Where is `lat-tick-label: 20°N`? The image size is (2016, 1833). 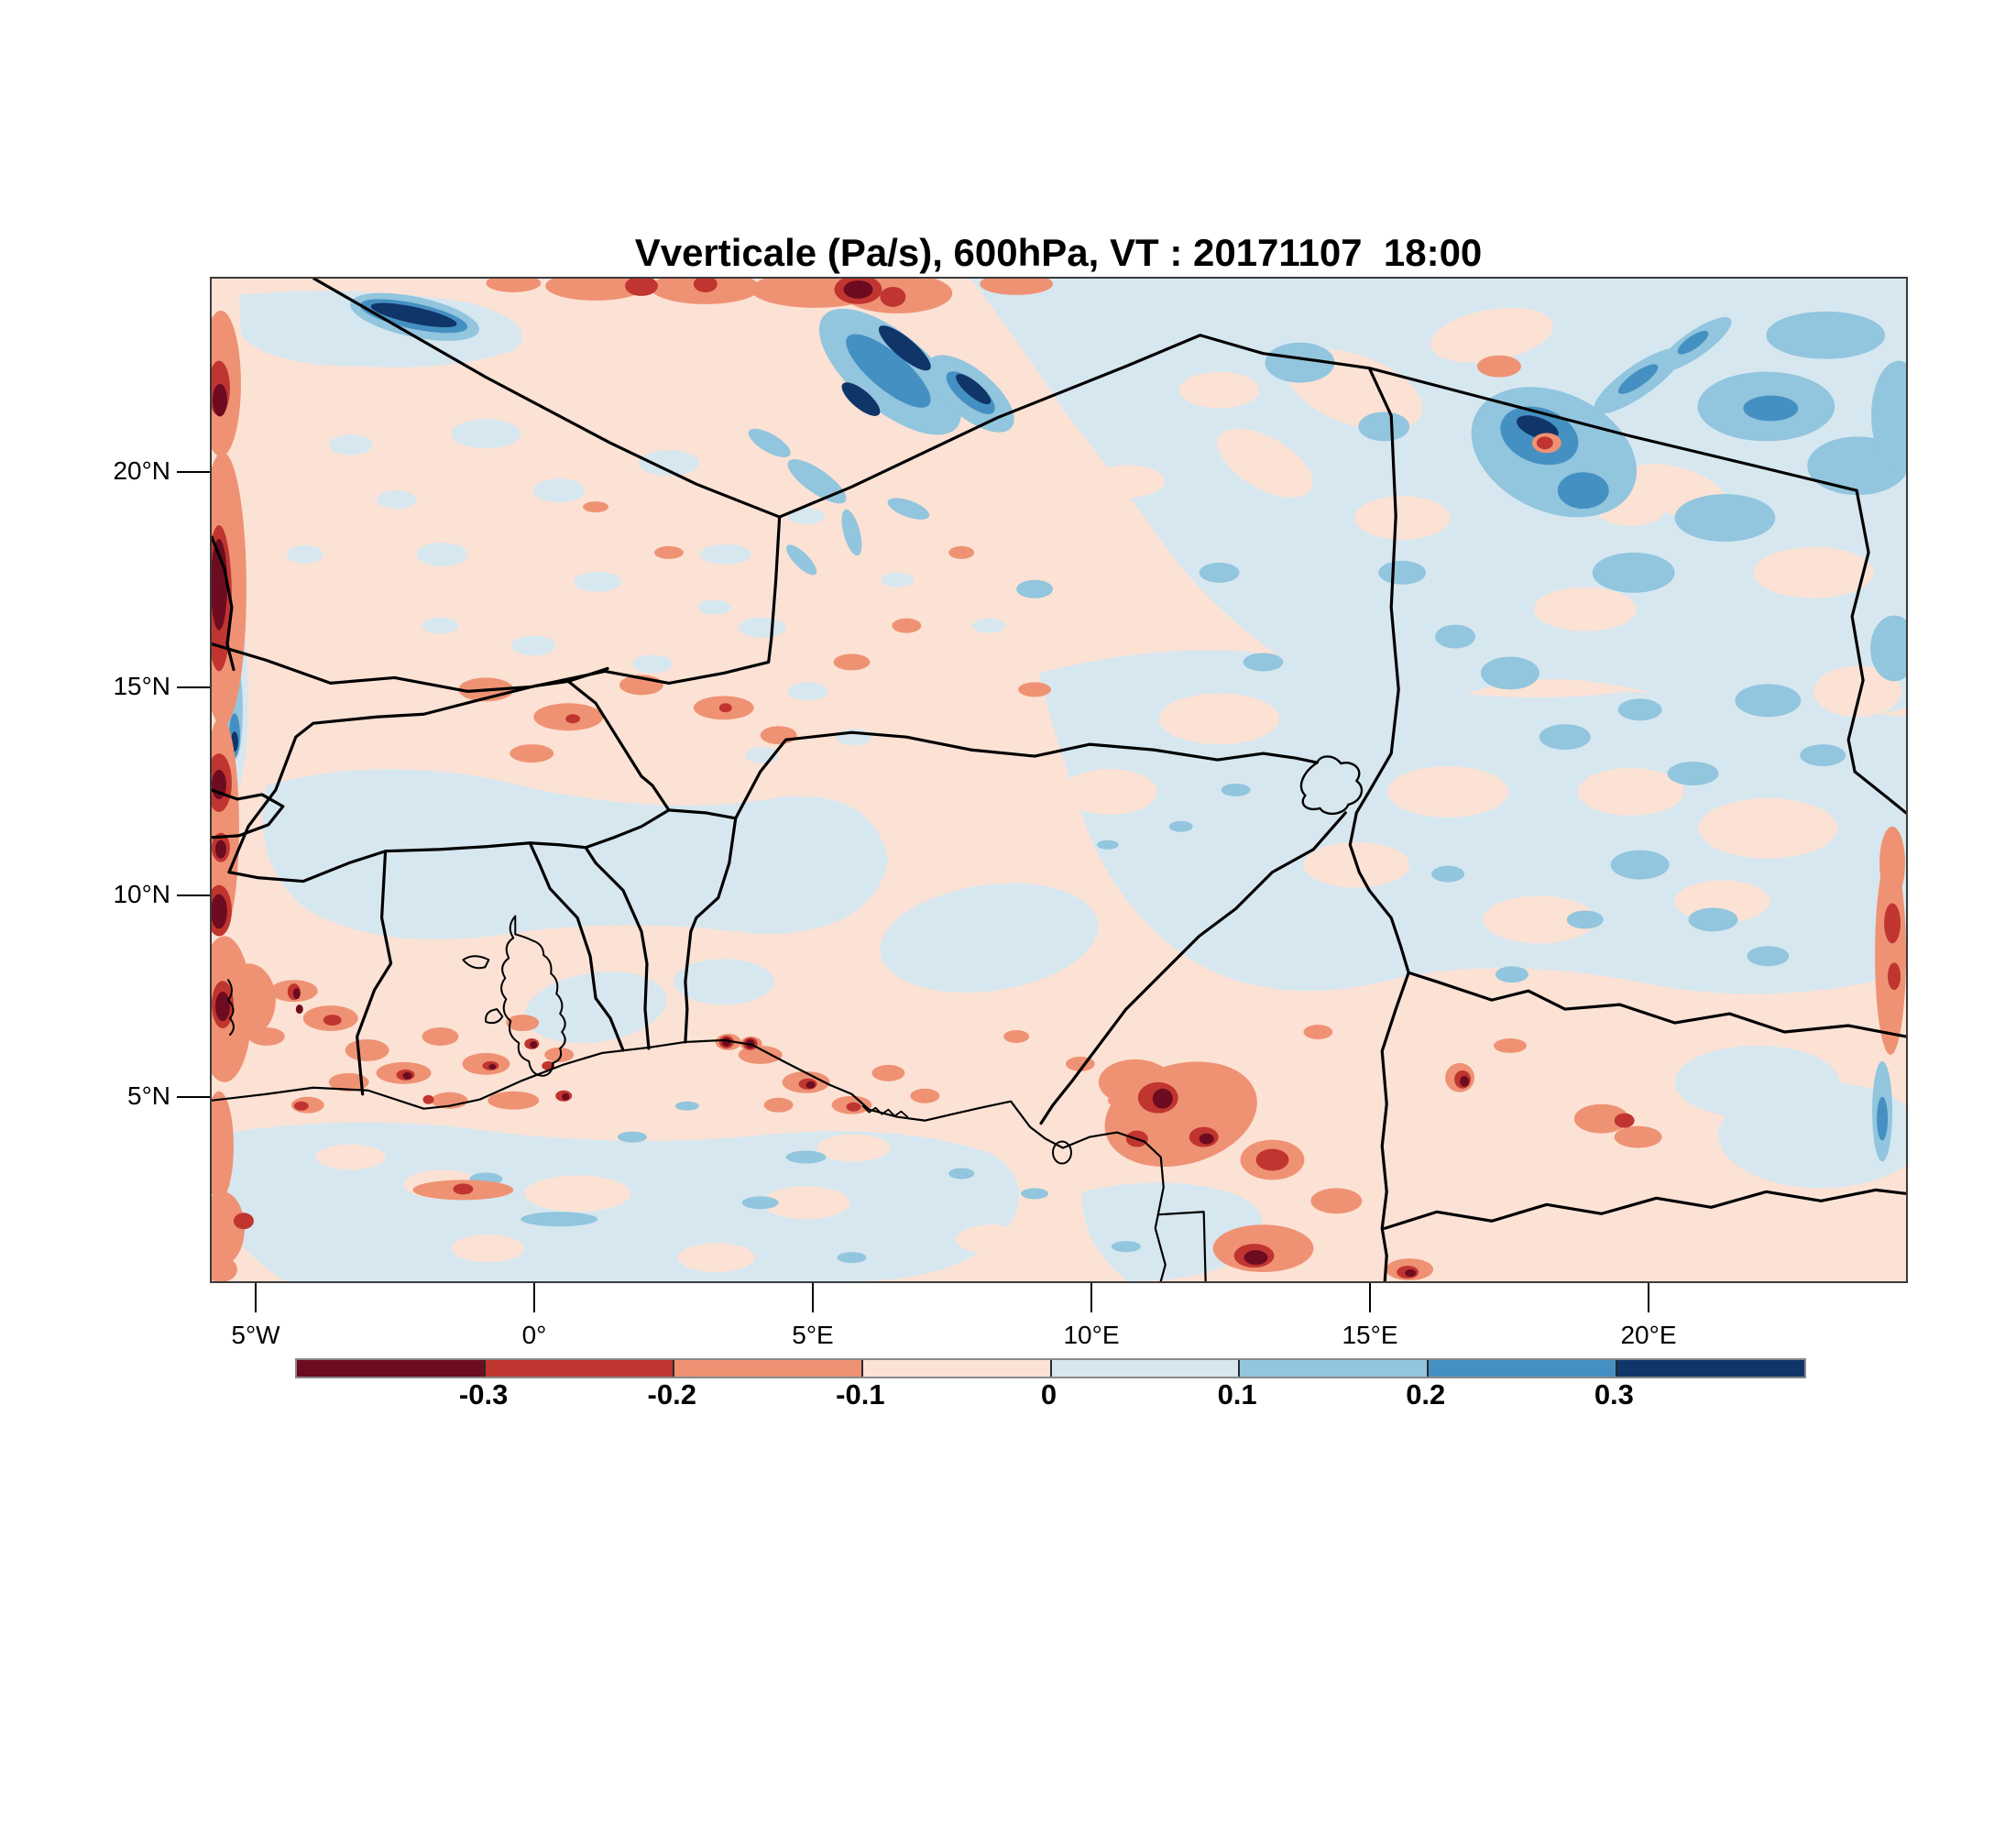
lat-tick-label: 20°N is located at coordinates (141, 470).